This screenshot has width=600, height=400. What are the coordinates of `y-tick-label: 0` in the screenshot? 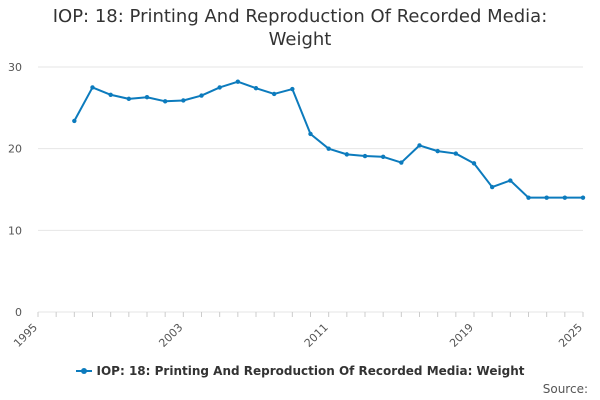 It's located at (18, 312).